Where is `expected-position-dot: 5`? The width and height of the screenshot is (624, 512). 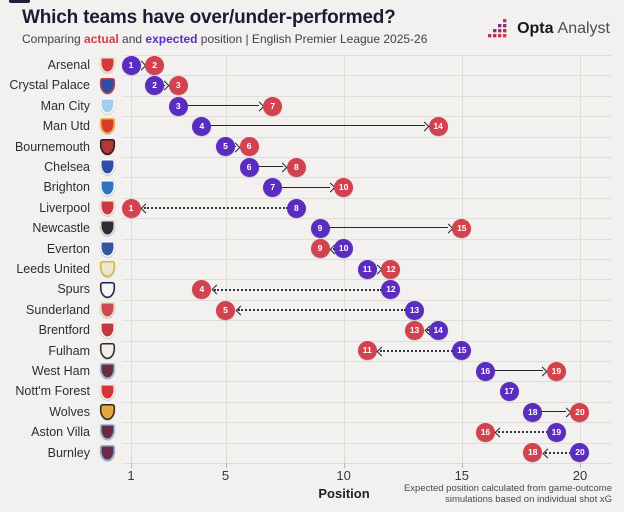 expected-position-dot: 5 is located at coordinates (226, 147).